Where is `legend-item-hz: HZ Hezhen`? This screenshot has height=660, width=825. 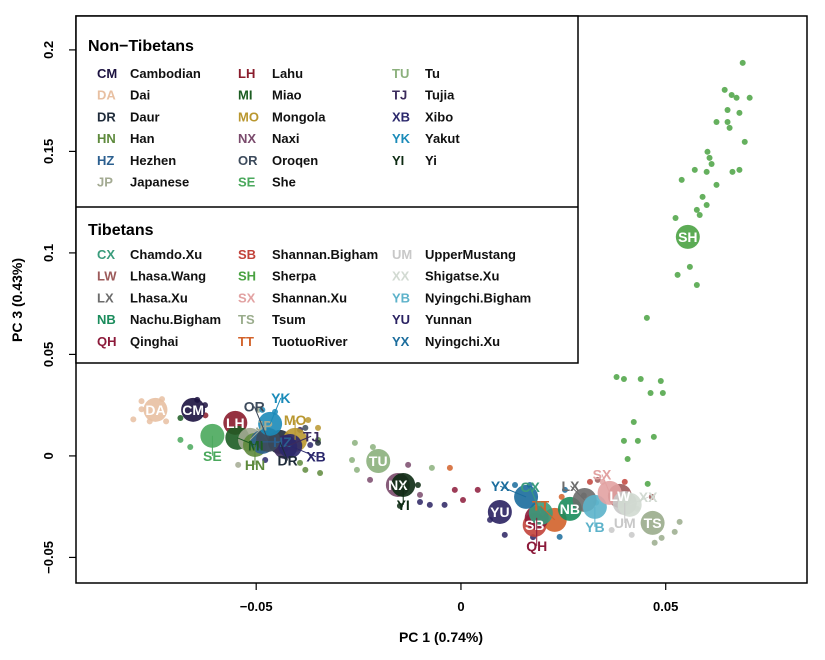 legend-item-hz: HZ Hezhen is located at coordinates (136, 160).